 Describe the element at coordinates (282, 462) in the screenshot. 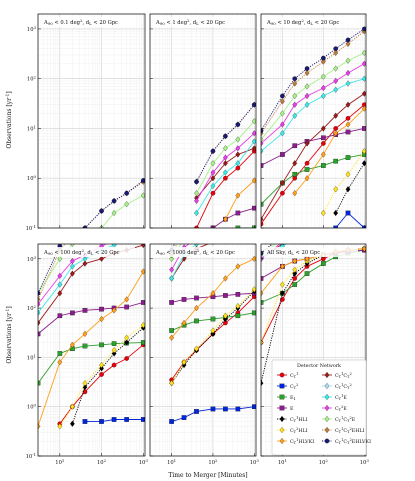

I see `x-tick-label: 10¹` at that location.